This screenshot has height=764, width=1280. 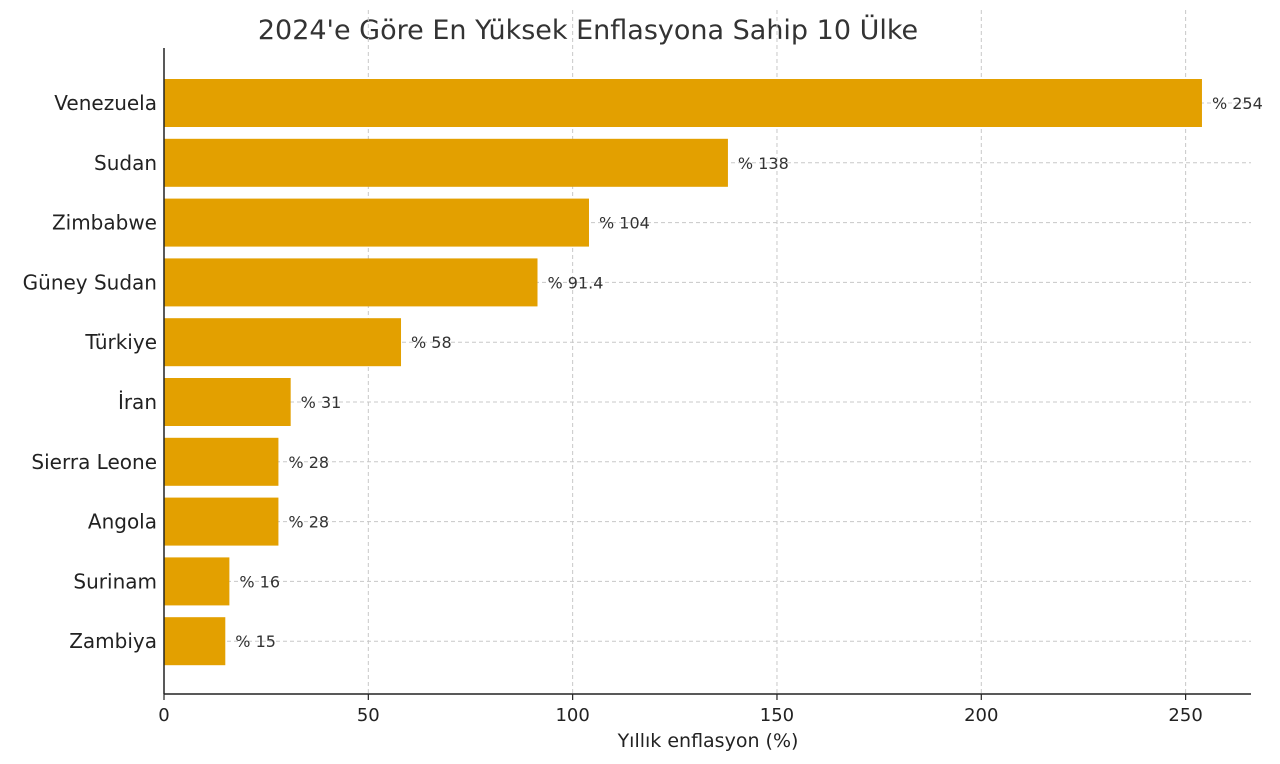 I want to click on data-label: % 104, so click(x=624, y=223).